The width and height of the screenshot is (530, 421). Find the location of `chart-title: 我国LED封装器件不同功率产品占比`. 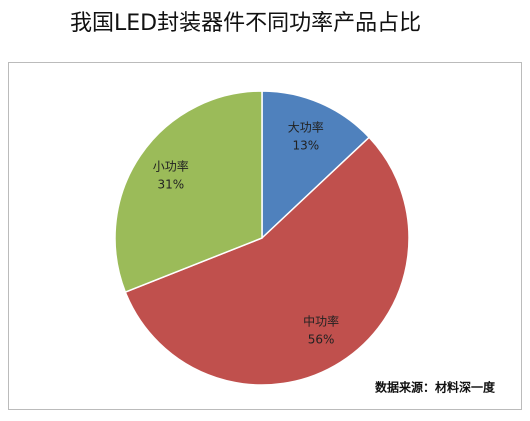

chart-title: 我国LED封装器件不同功率产品占比 is located at coordinates (245, 23).